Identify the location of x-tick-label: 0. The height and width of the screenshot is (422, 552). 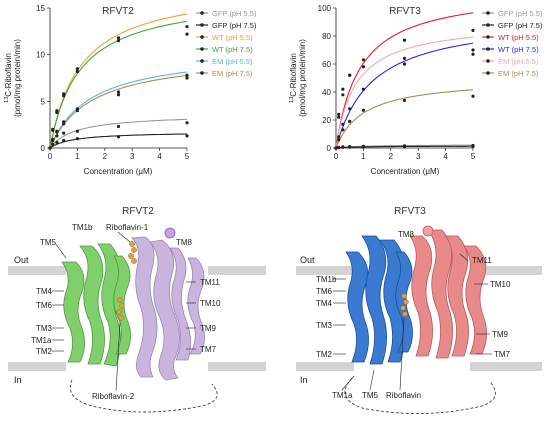
(50, 156).